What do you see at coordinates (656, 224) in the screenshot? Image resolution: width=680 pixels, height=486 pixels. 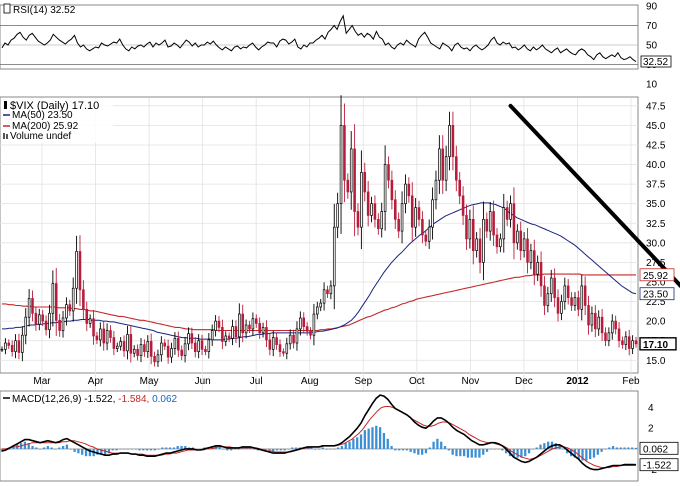 I see `price-y-tick-label: 32.5` at bounding box center [656, 224].